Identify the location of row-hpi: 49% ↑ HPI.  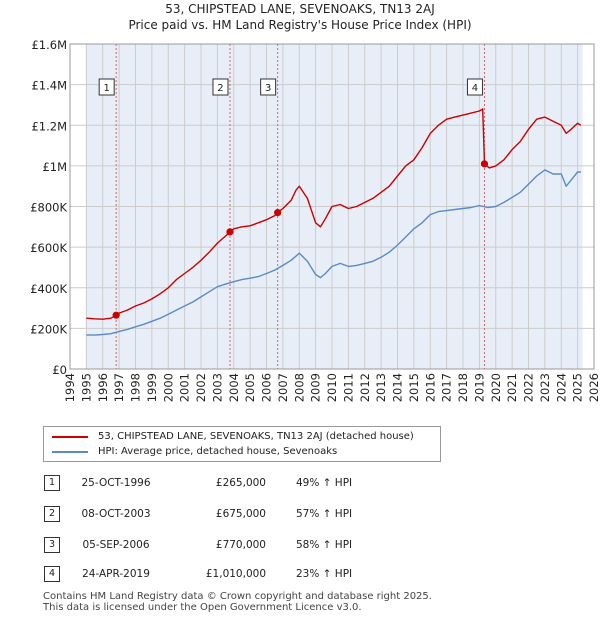
(324, 483).